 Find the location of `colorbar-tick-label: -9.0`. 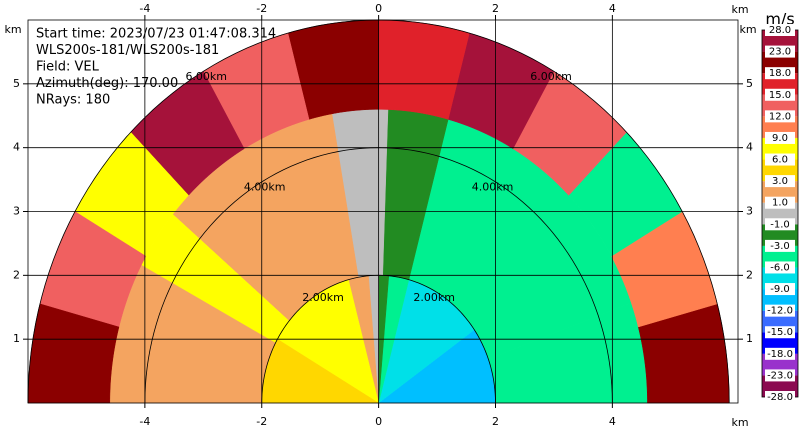

colorbar-tick-label: -9.0 is located at coordinates (780, 289).